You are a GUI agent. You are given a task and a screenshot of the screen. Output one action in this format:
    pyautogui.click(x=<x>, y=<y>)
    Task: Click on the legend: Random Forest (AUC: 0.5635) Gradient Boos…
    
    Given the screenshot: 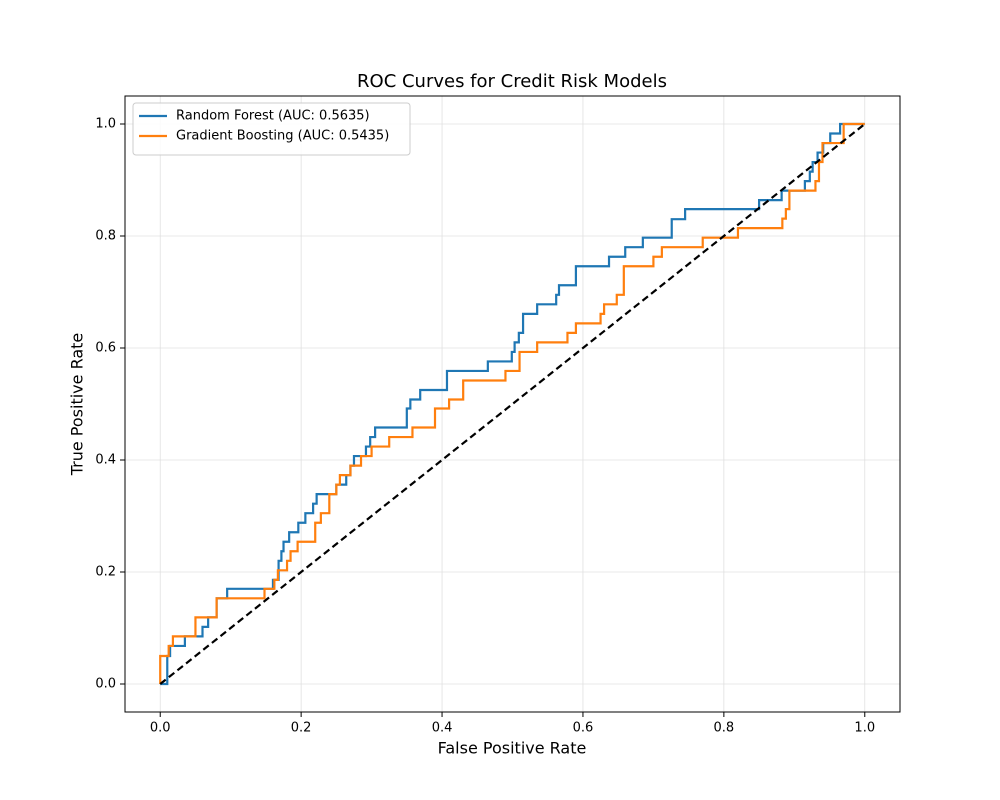 What is the action you would take?
    pyautogui.click(x=271, y=129)
    